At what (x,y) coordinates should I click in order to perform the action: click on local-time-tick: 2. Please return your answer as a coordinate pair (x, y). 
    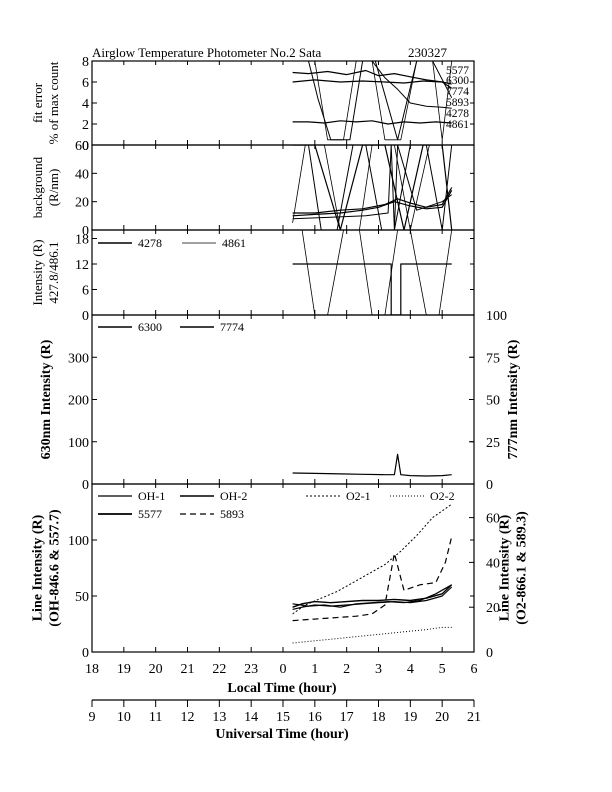
    Looking at the image, I should click on (346, 669).